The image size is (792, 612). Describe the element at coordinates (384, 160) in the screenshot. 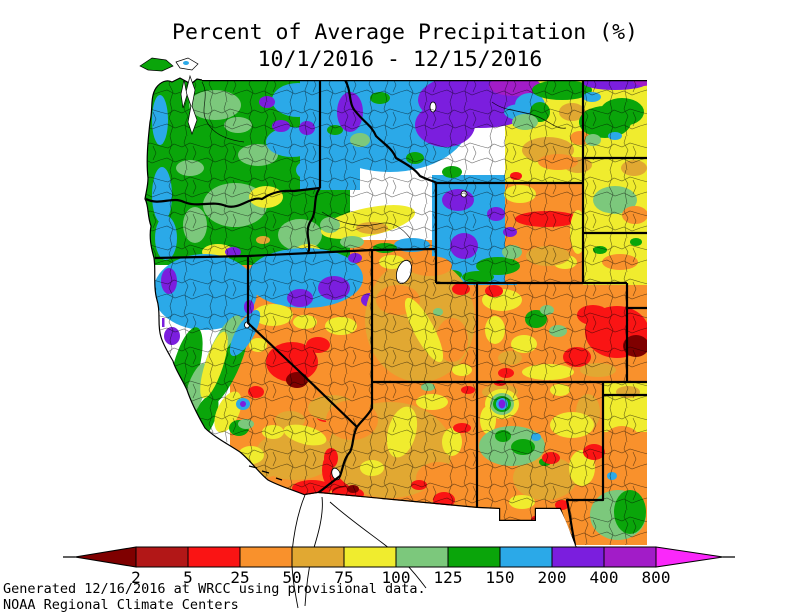

I see `rivers` at that location.